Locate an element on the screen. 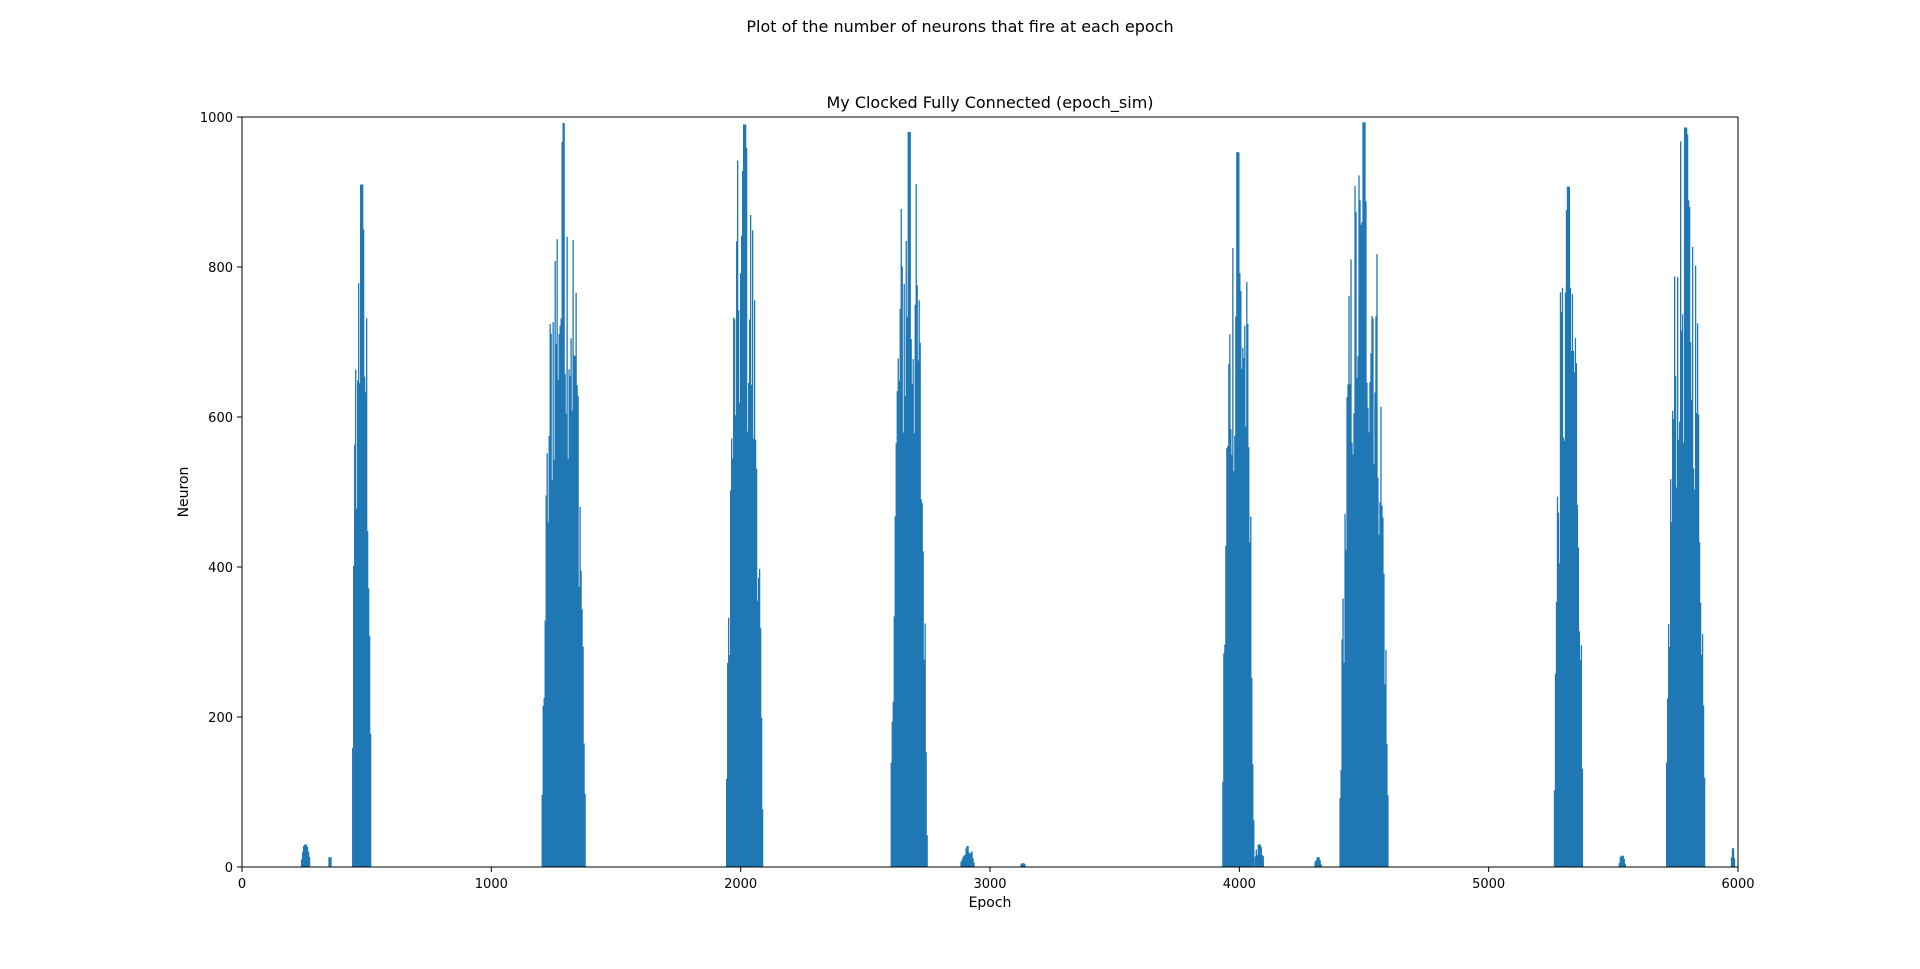 The image size is (1920, 969). x-tick-label: 0 is located at coordinates (242, 884).